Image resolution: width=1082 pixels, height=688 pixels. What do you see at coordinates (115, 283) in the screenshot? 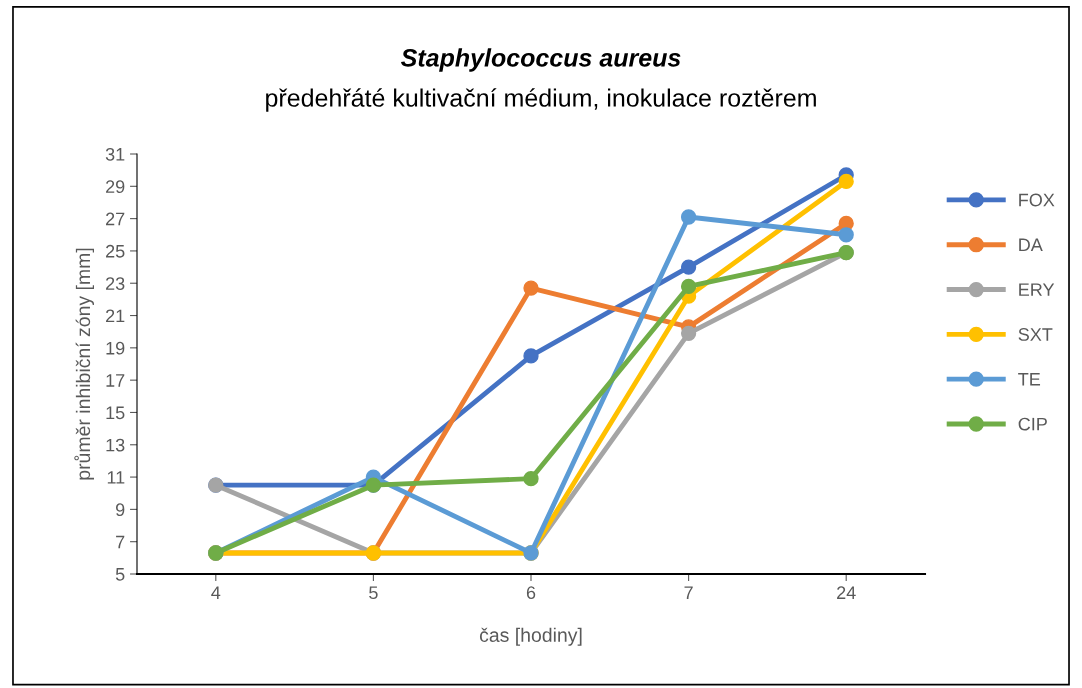
I see `y-tick-label: 23` at bounding box center [115, 283].